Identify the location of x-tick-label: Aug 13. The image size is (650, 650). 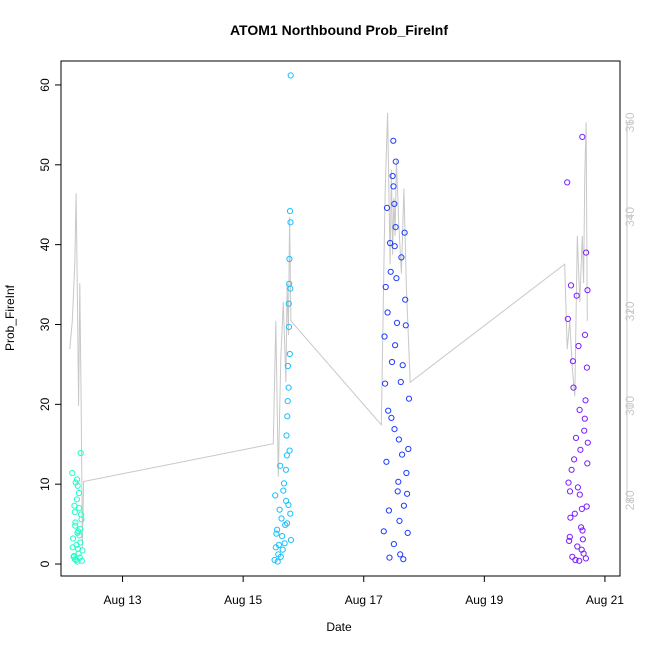
(123, 600).